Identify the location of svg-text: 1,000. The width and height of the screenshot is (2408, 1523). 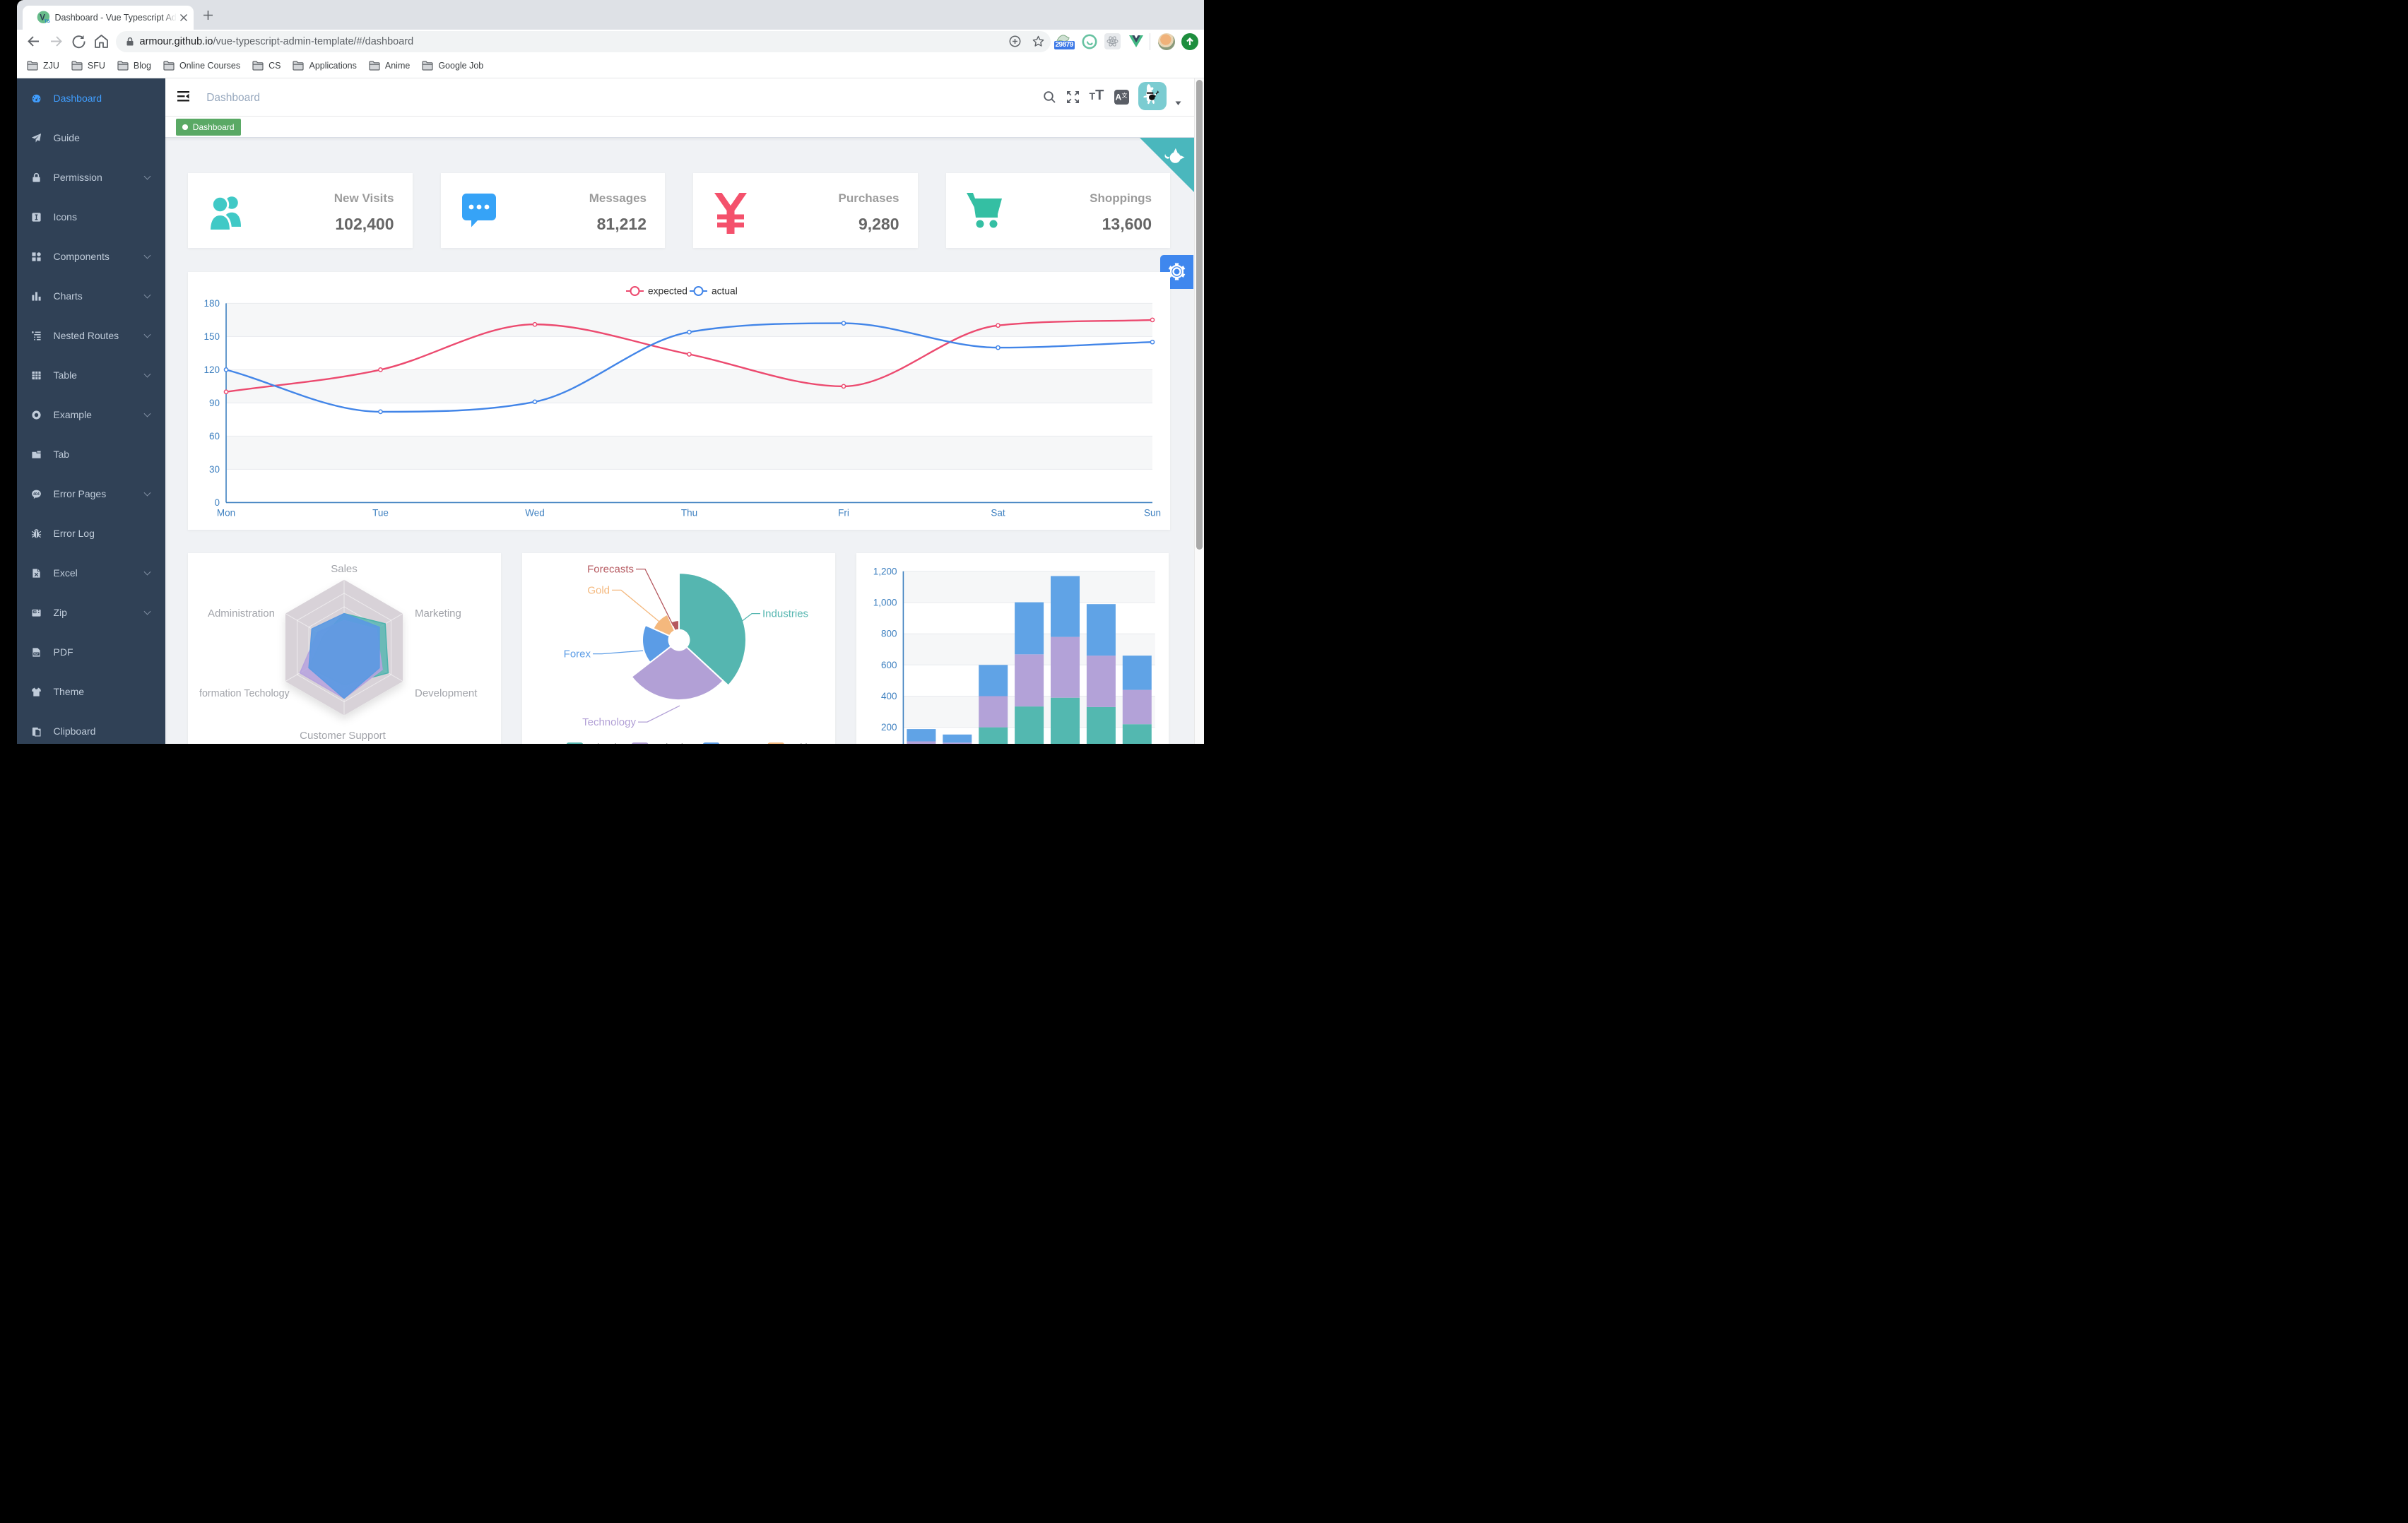
(885, 602).